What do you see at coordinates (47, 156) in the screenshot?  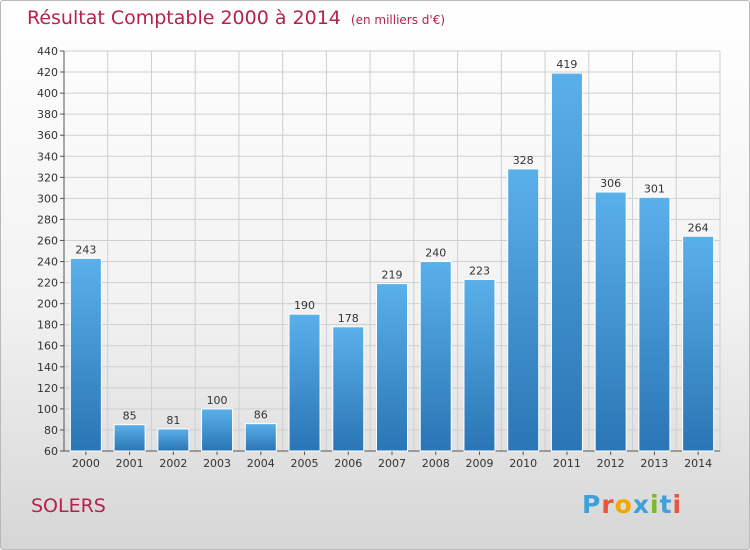 I see `y-tick-label: 340` at bounding box center [47, 156].